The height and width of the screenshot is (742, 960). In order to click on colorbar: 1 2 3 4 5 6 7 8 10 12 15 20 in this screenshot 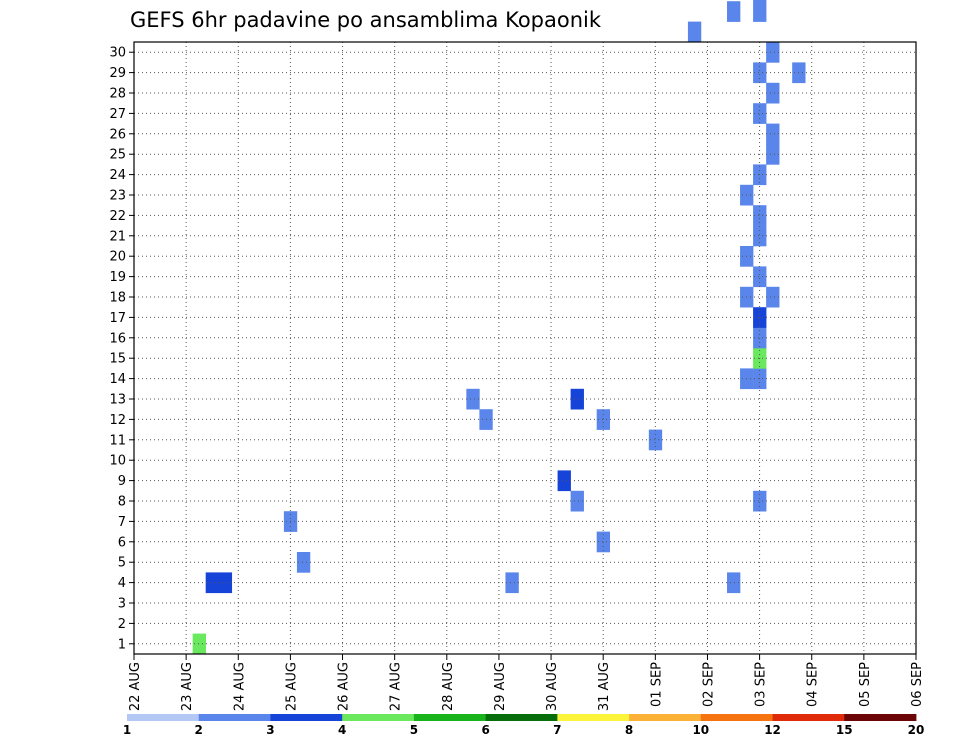, I will do `click(524, 725)`.